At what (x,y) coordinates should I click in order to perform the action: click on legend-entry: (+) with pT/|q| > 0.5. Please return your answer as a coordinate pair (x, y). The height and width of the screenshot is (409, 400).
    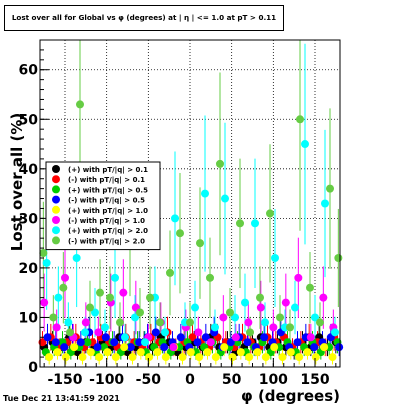
    Looking at the image, I should click on (108, 190).